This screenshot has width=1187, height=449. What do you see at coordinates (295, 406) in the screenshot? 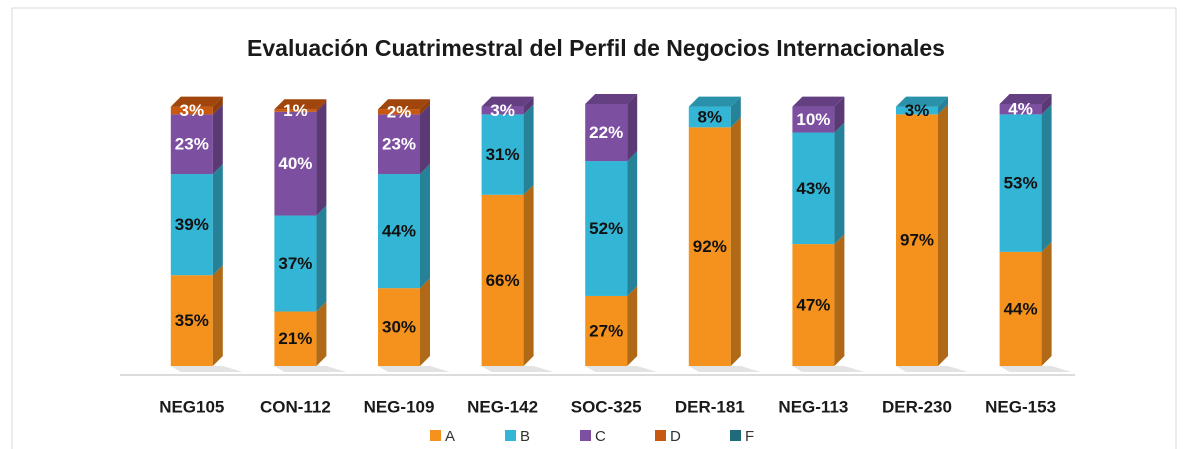
I see `x-tick-label: CON-112` at bounding box center [295, 406].